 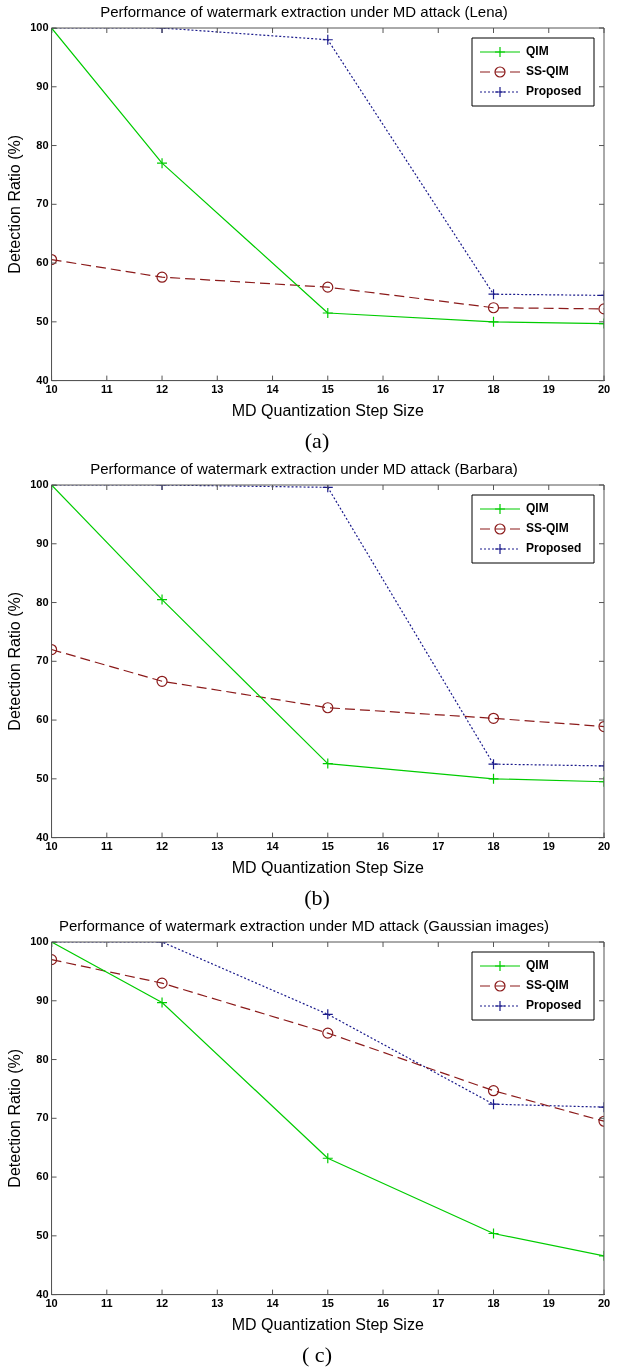 I want to click on text: (b), so click(x=317, y=897).